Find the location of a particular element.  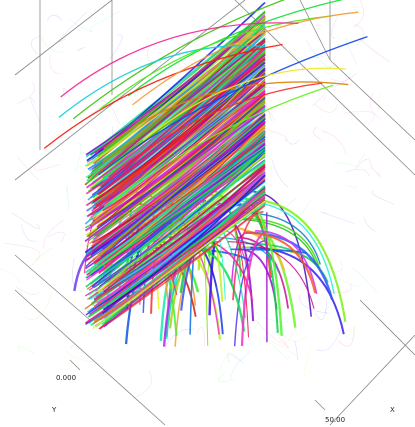

tick-label: 0.000 is located at coordinates (66, 378).